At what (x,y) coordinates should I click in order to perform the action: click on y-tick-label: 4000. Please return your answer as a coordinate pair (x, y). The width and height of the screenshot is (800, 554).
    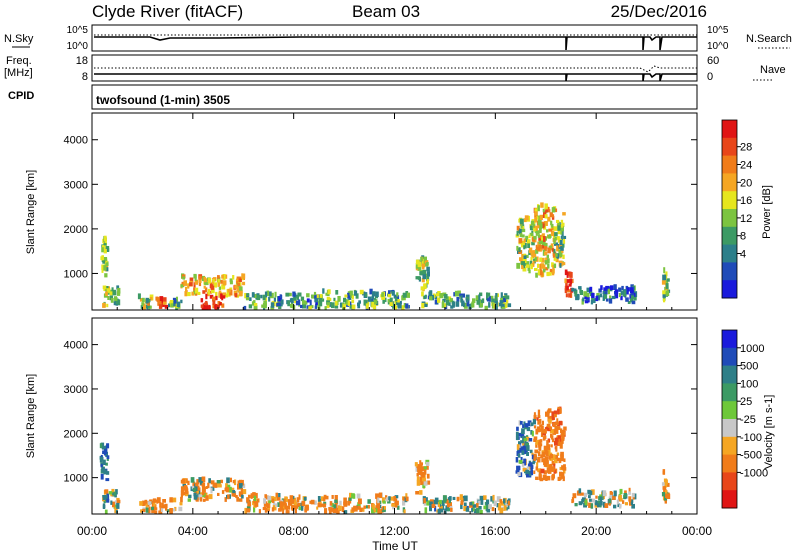
    Looking at the image, I should click on (76, 141).